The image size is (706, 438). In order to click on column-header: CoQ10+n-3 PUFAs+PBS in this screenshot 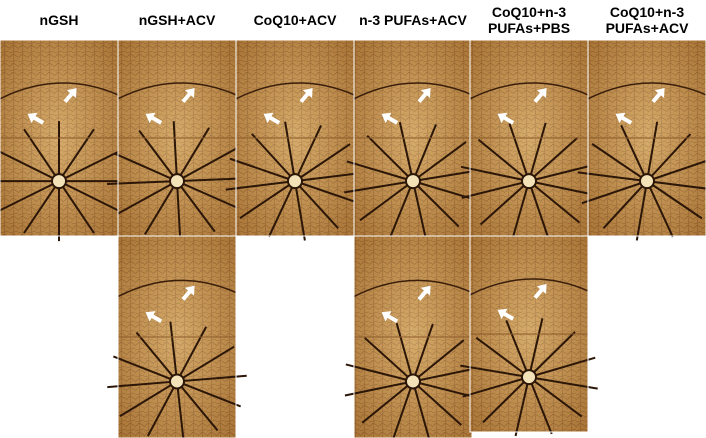, I will do `click(529, 20)`.